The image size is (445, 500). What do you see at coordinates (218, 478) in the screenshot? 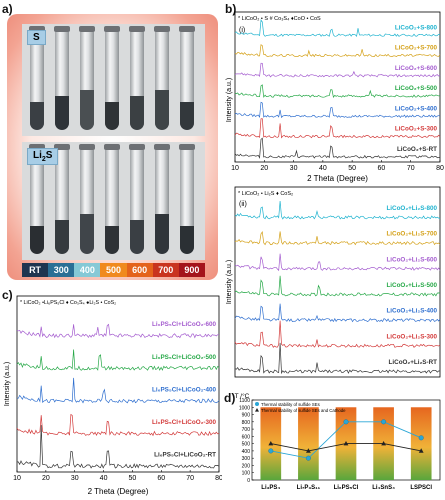
I see `x-tick-label: 80` at bounding box center [218, 478].